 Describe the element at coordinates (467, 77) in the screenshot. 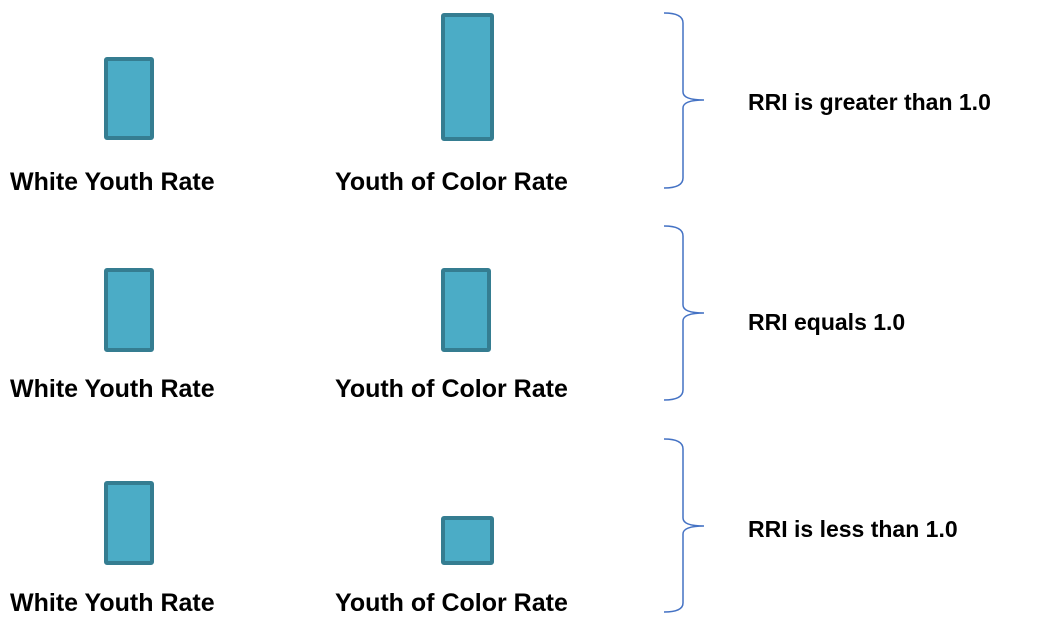

I see `youth-of-color-rate-bar-row1` at that location.